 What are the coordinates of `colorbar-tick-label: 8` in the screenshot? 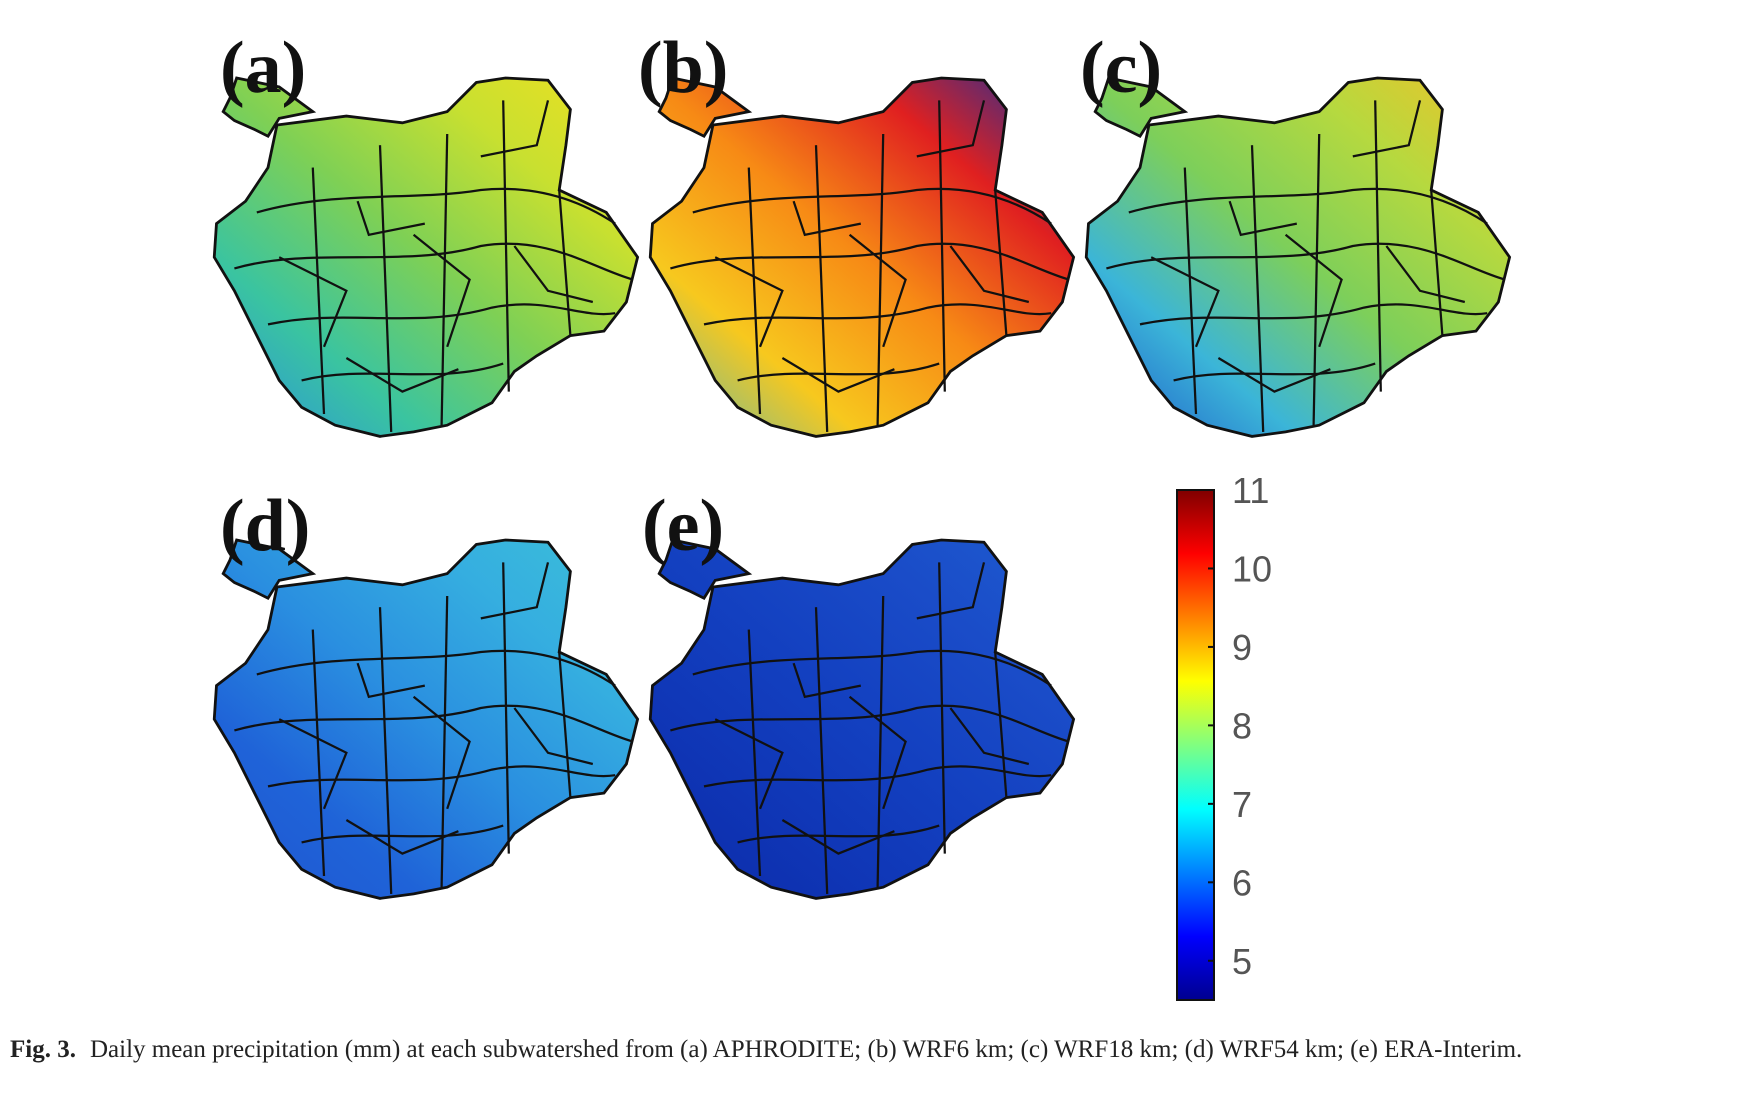 It's located at (1242, 725).